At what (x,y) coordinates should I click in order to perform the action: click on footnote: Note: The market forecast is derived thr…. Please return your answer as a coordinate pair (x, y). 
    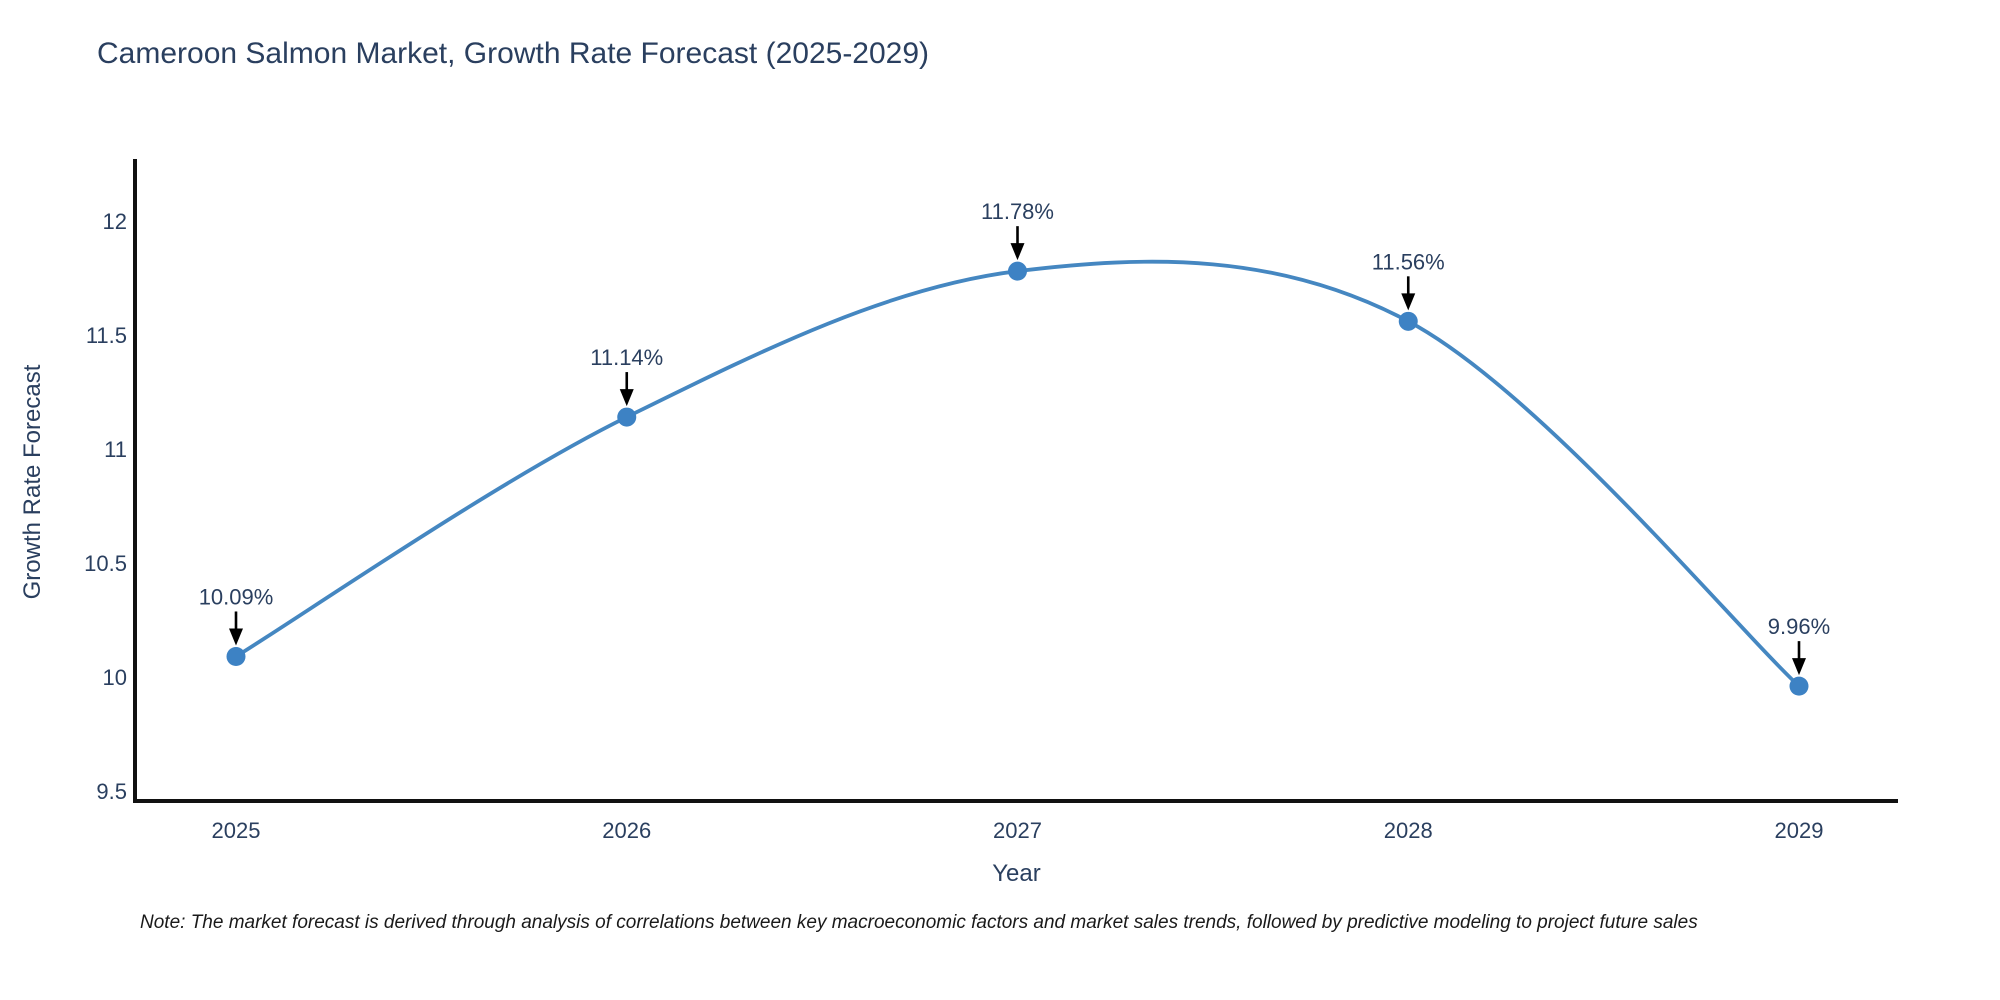
    Looking at the image, I should click on (919, 922).